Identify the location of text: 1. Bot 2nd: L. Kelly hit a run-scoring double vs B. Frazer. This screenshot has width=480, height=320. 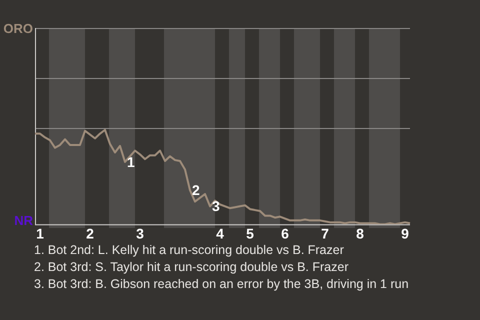
(189, 250).